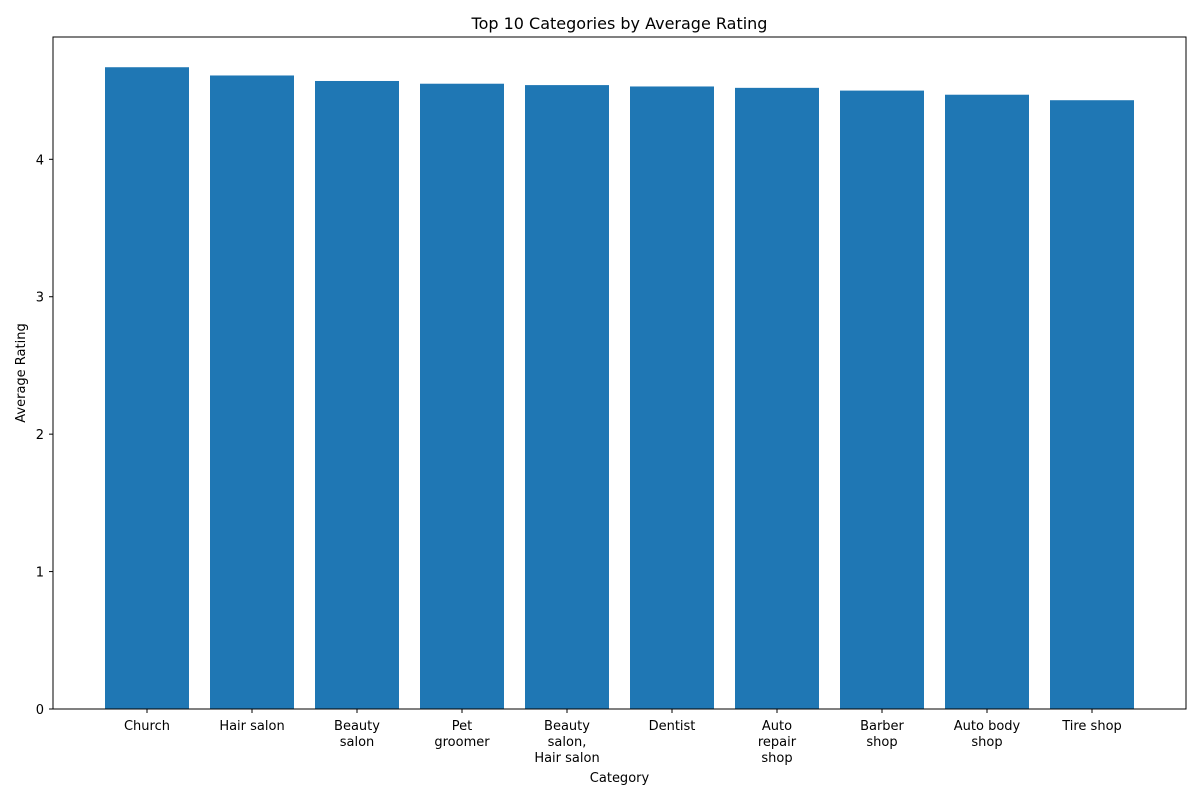 The height and width of the screenshot is (804, 1200). What do you see at coordinates (777, 726) in the screenshot?
I see `x-tick-label-line: Auto` at bounding box center [777, 726].